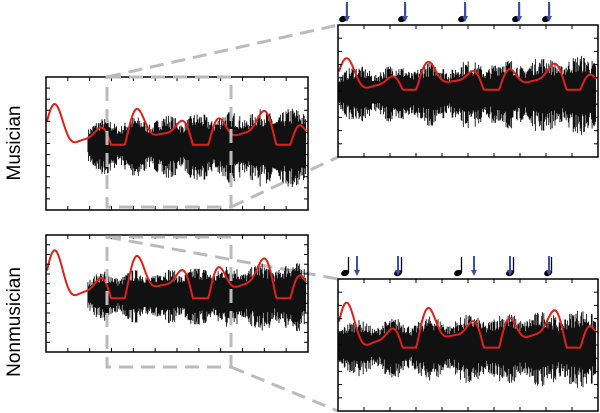 This screenshot has height=413, width=600. Describe the element at coordinates (14, 143) in the screenshot. I see `group-label: Musician` at that location.